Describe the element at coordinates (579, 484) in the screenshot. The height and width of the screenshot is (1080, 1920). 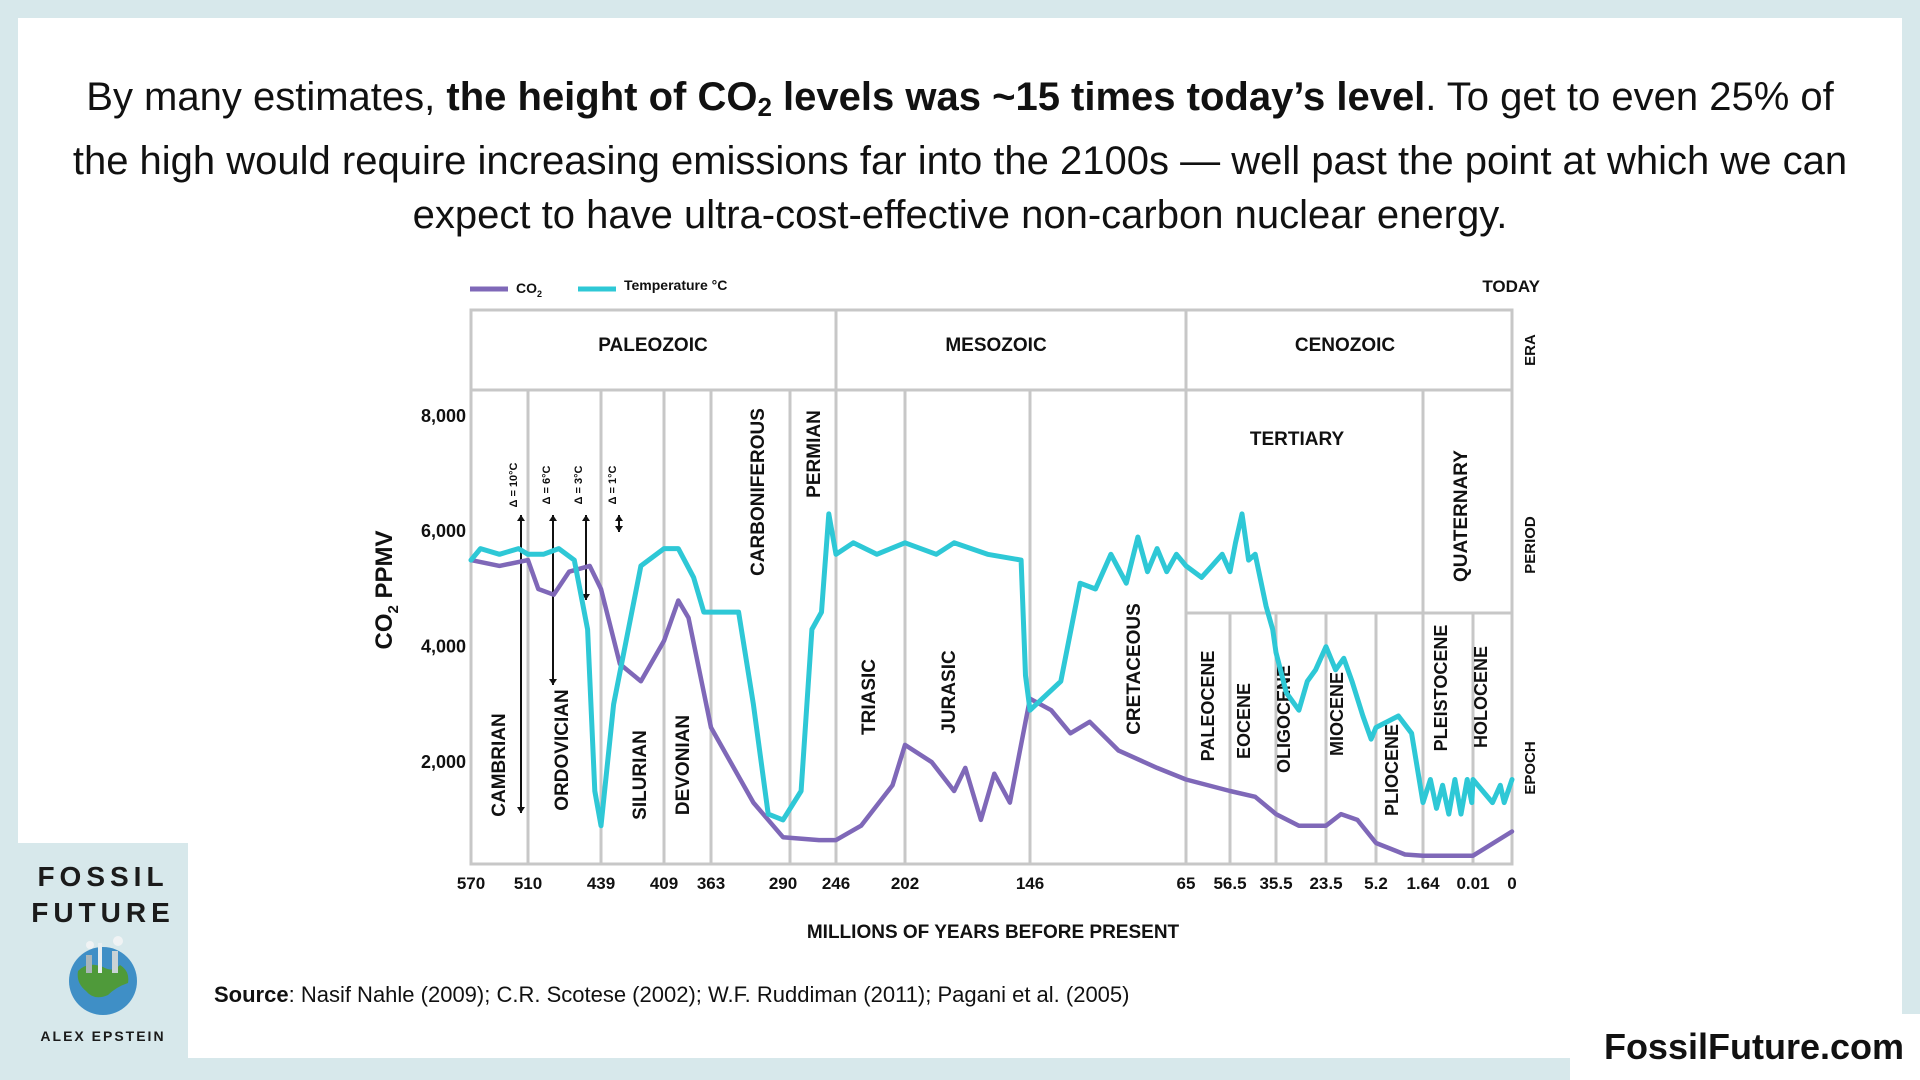
I see `delta-label: Δ = 3°C` at that location.